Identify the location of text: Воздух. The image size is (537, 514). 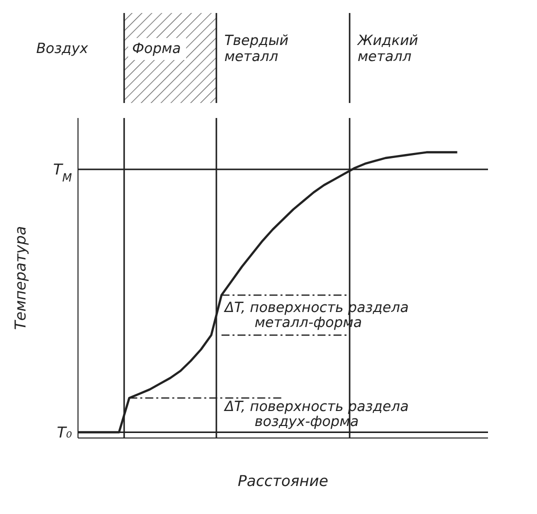
(62, 49).